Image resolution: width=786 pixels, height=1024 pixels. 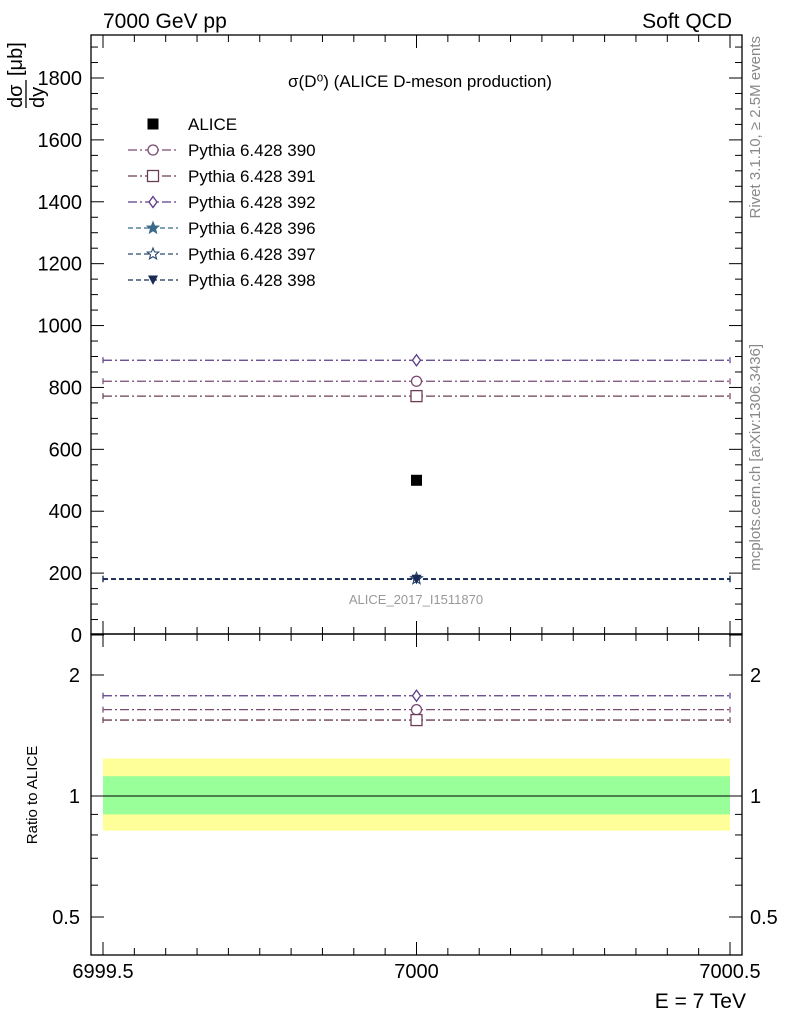 What do you see at coordinates (32, 795) in the screenshot?
I see `ratio-ylabel: Ratio to ALICE` at bounding box center [32, 795].